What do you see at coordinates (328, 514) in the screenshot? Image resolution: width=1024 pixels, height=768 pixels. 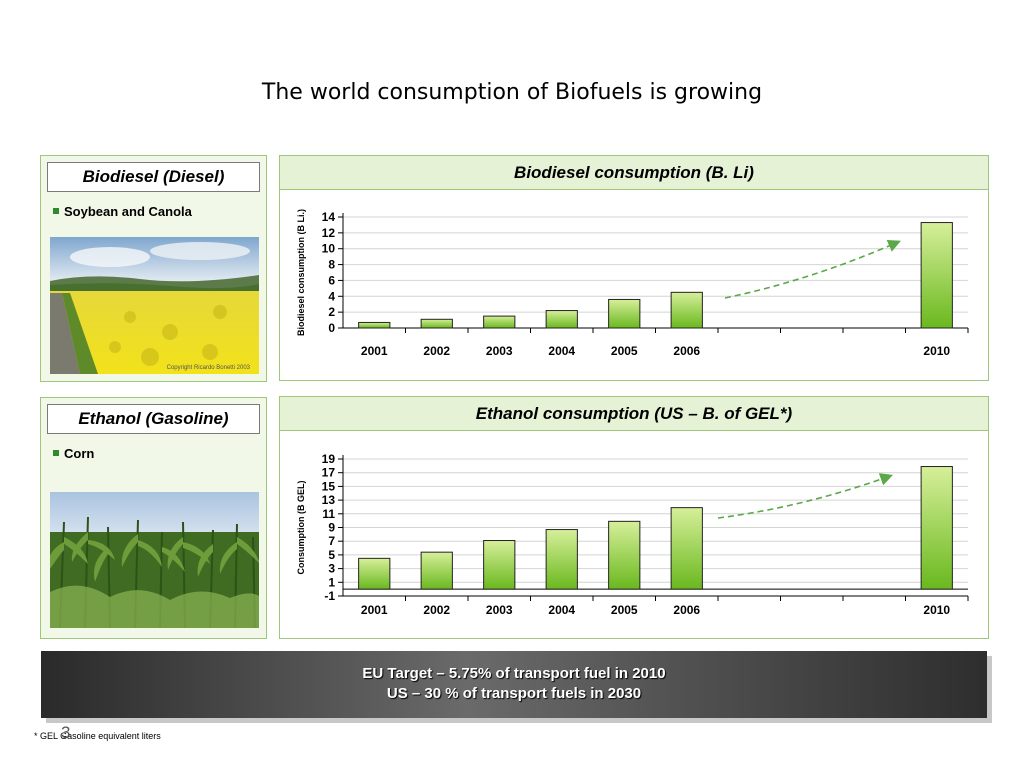 I see `y-tick-label: 11` at bounding box center [328, 514].